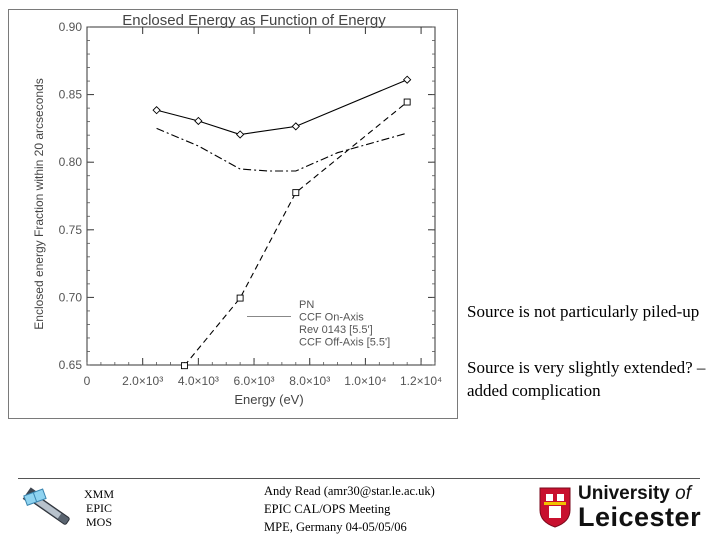 This screenshot has width=720, height=540. I want to click on x-tick-label: 1.0×10⁴, so click(365, 381).